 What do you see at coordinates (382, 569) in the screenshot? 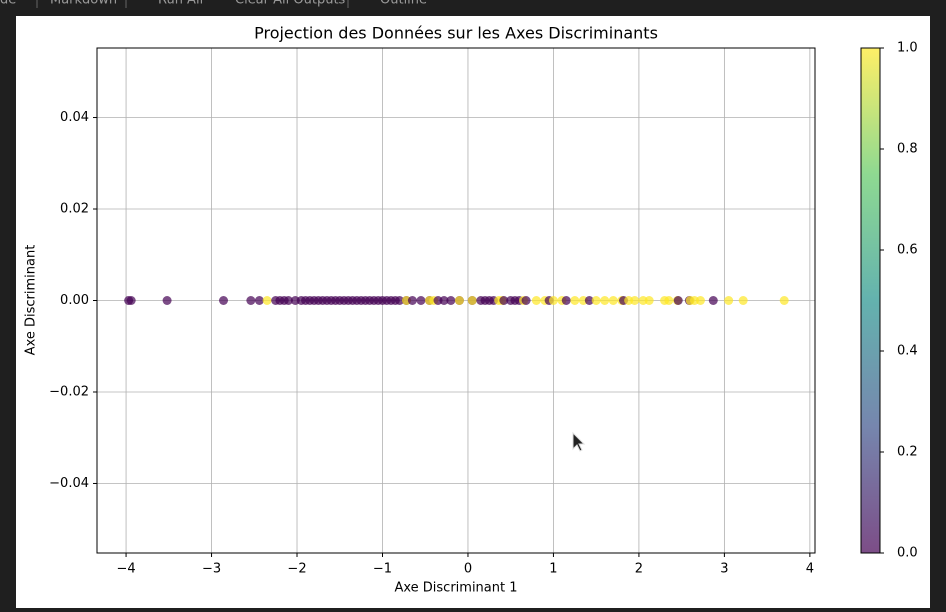
I see `x-tick-label: −1` at bounding box center [382, 569].